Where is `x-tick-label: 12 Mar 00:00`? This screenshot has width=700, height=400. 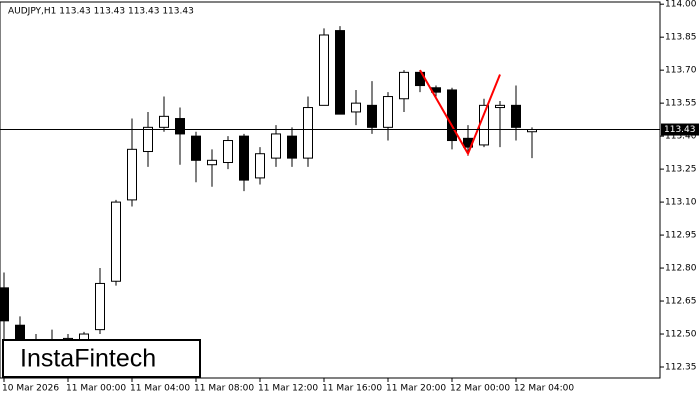
x-tick-label: 12 Mar 00:00 is located at coordinates (480, 389).